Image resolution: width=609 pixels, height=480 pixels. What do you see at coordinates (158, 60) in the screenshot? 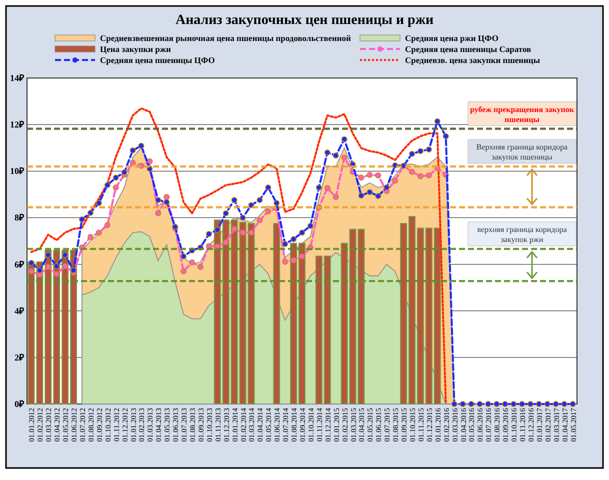
I see `legend-label: Средняя цена пшеницы ЦФО` at bounding box center [158, 60].